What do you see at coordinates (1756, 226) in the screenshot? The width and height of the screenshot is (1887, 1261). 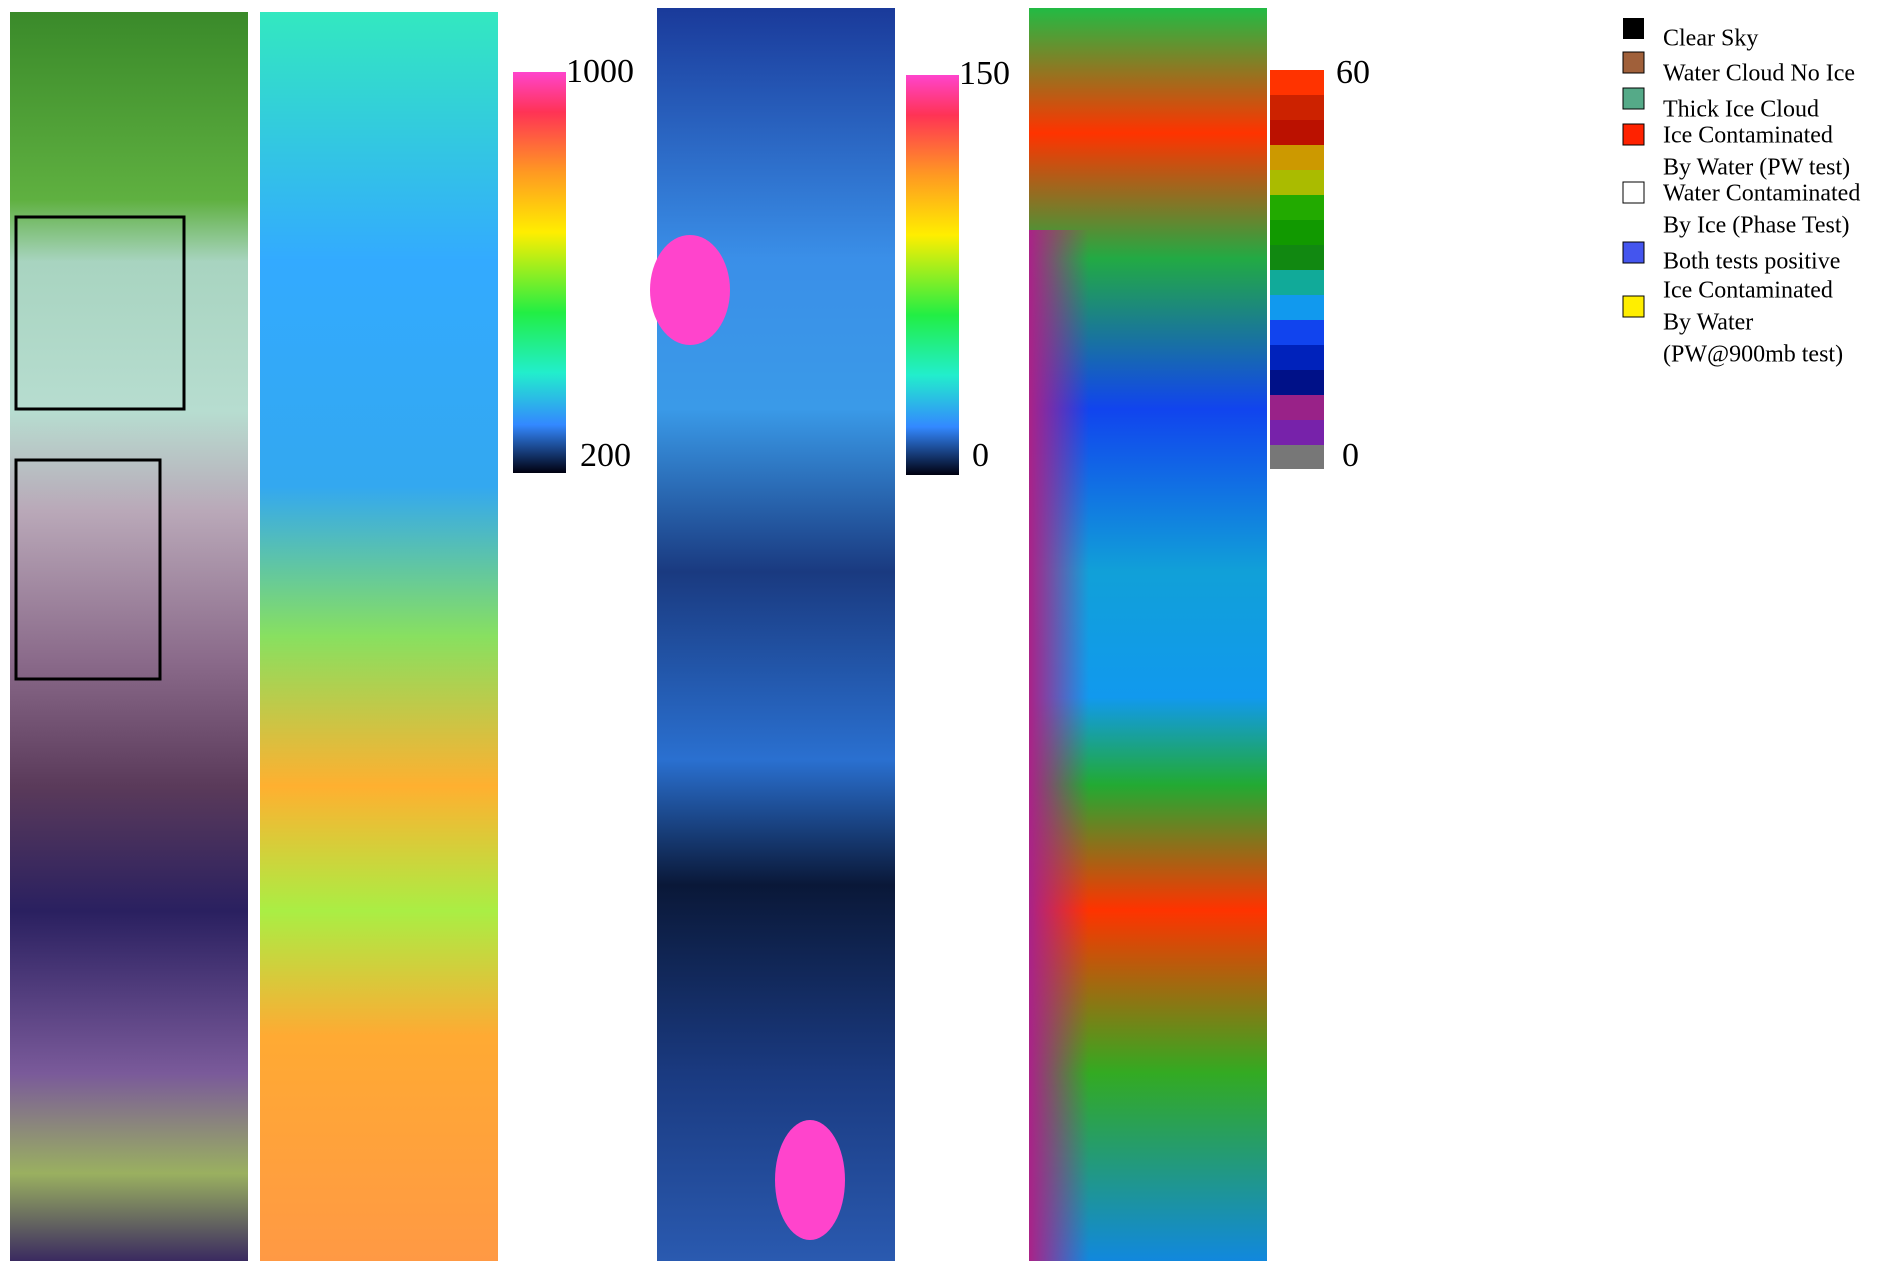 I see `legend-label: By Ice (Phase Test)` at bounding box center [1756, 226].